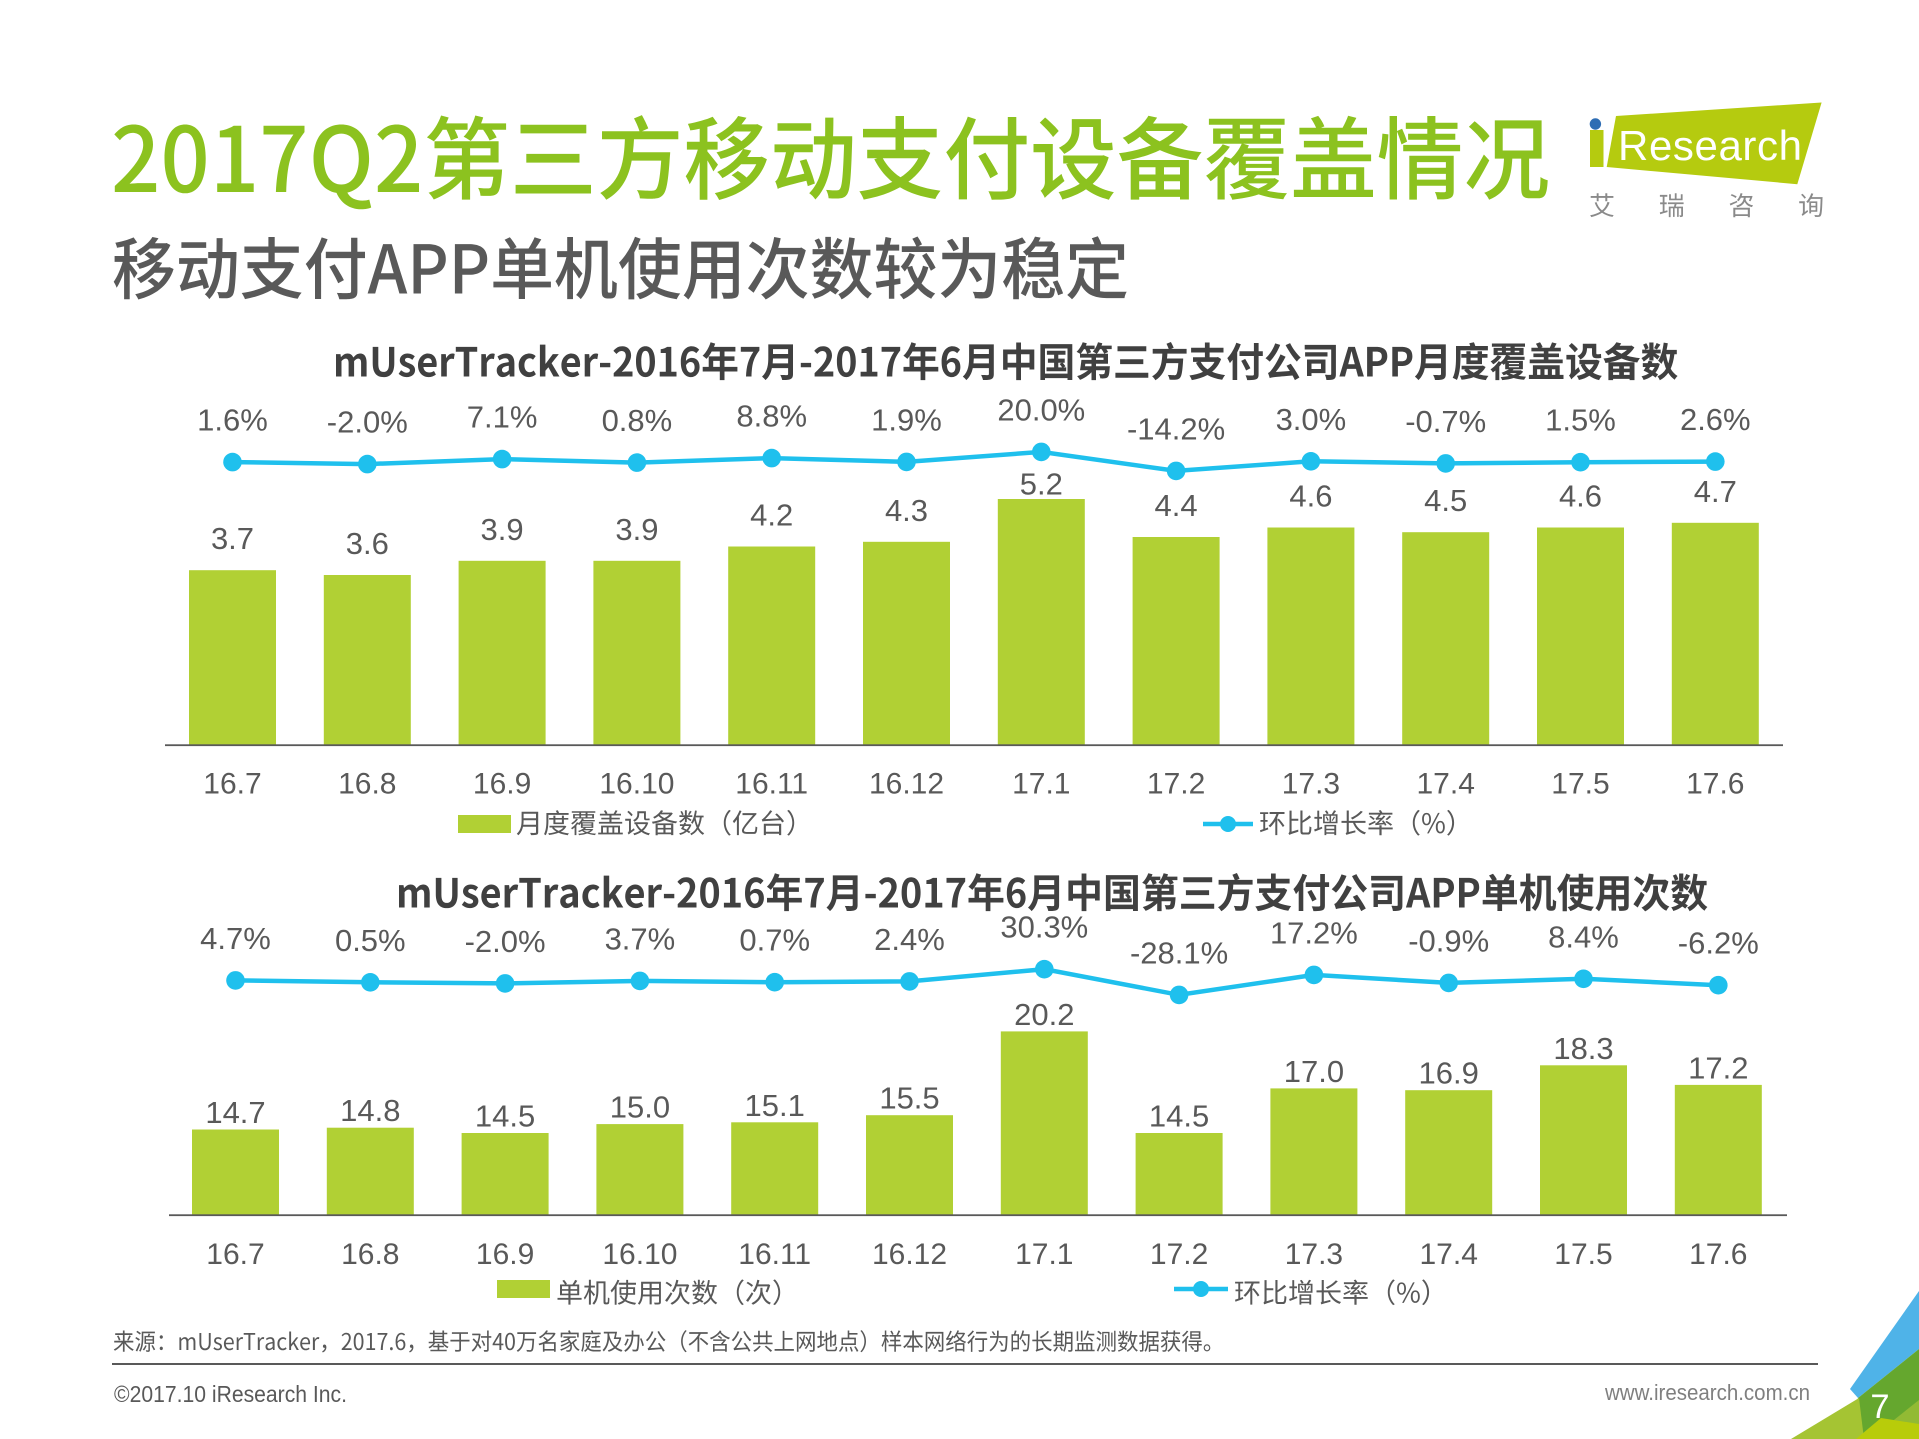 The image size is (1919, 1439). Describe the element at coordinates (370, 940) in the screenshot. I see `svg-text: 0.5%` at that location.